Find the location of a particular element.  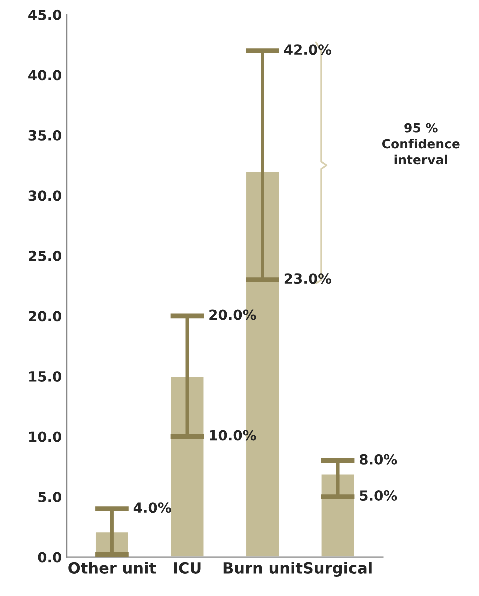

x-tick-label: ICU is located at coordinates (187, 568).